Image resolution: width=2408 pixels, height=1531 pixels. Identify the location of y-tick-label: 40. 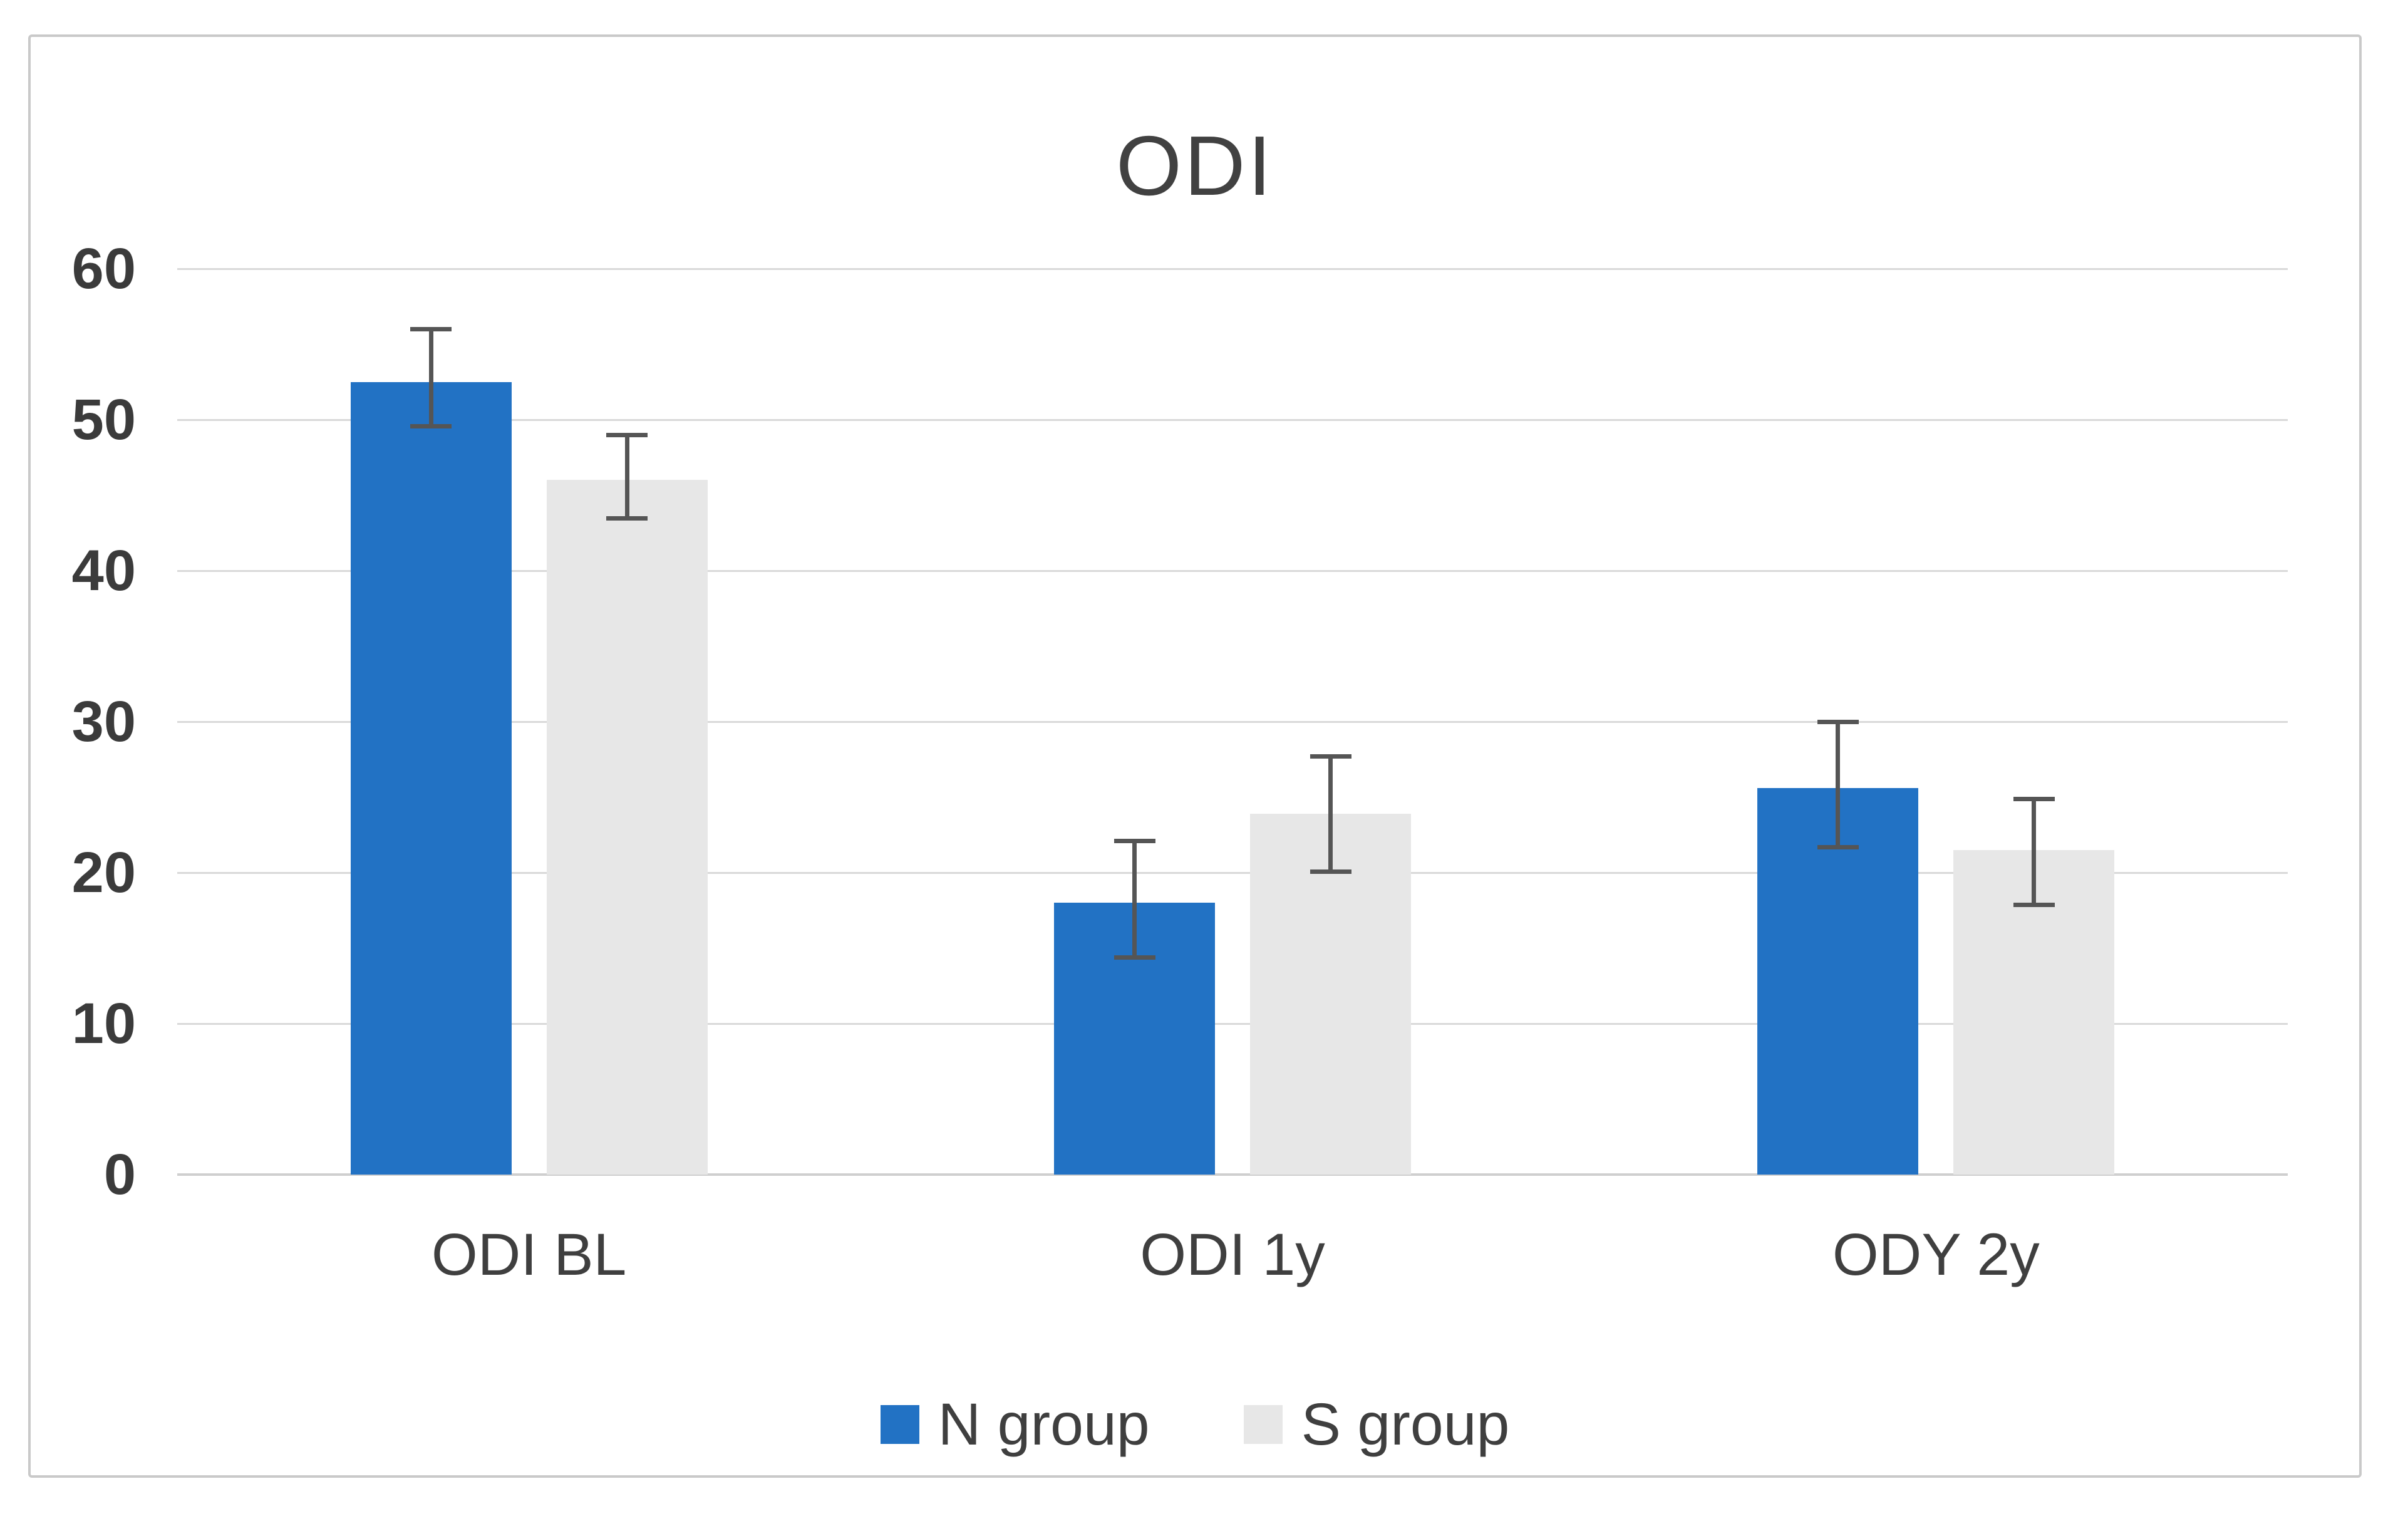
(103, 571).